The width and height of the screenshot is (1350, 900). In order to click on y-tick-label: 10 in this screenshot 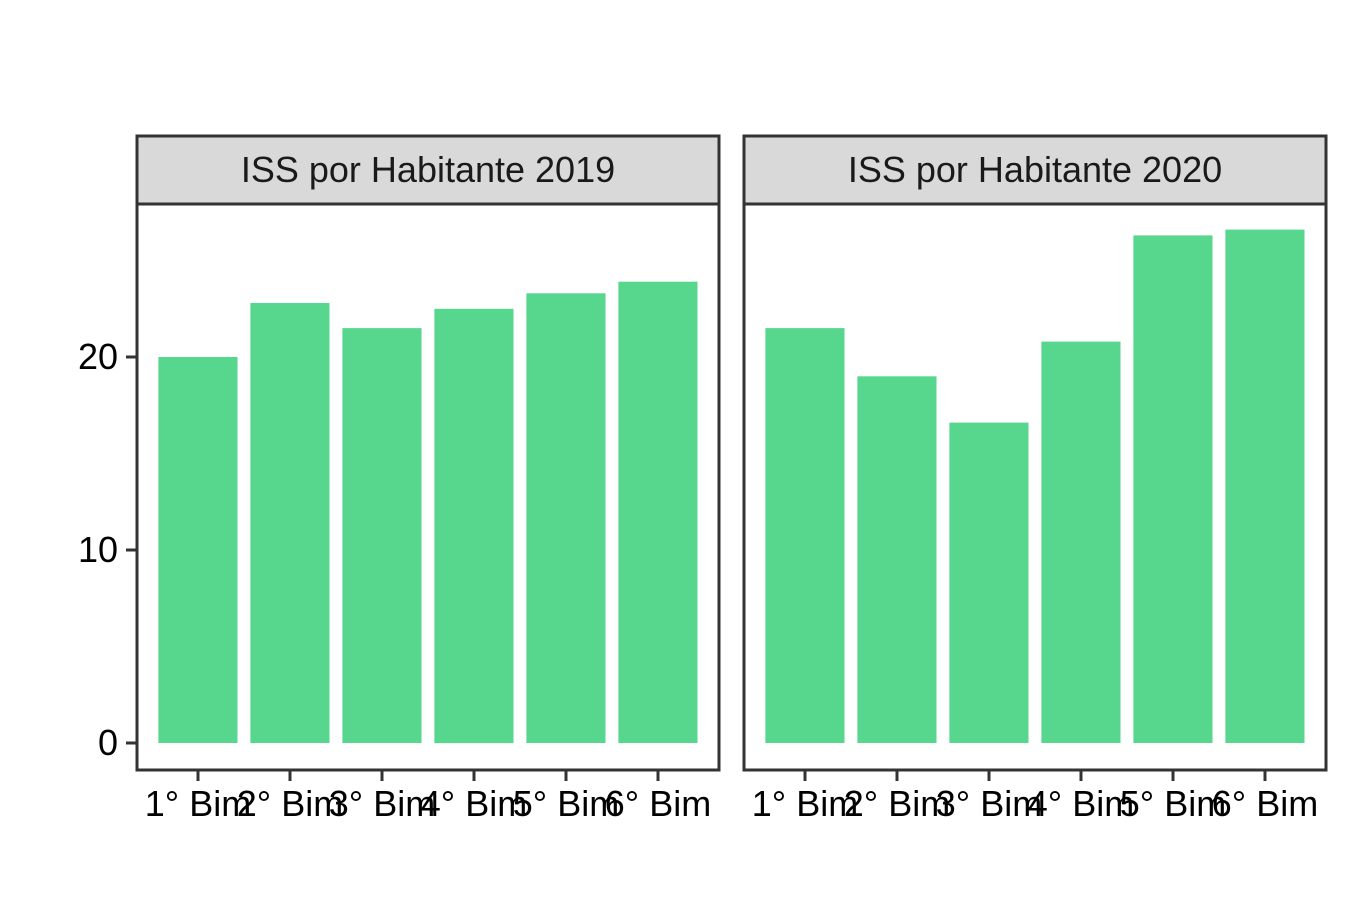, I will do `click(98, 549)`.